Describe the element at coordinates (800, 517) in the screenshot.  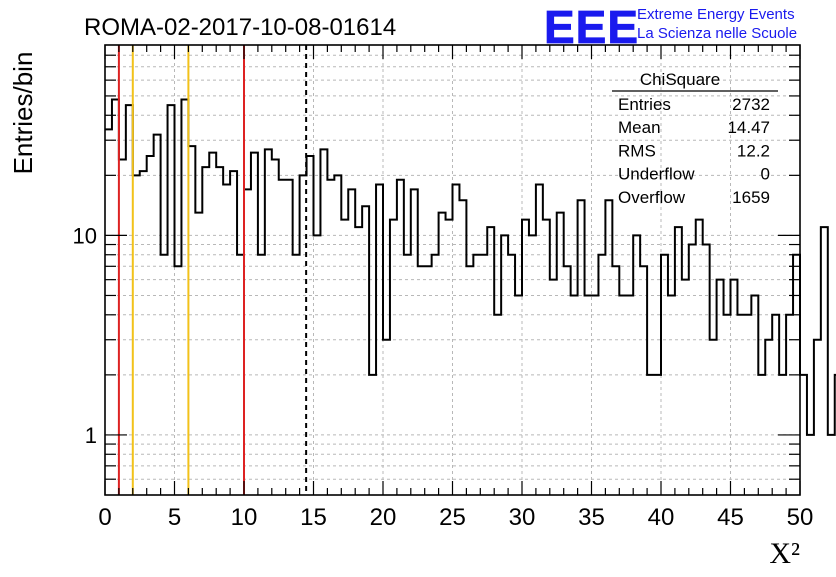
I see `x-tick-label: 50` at that location.